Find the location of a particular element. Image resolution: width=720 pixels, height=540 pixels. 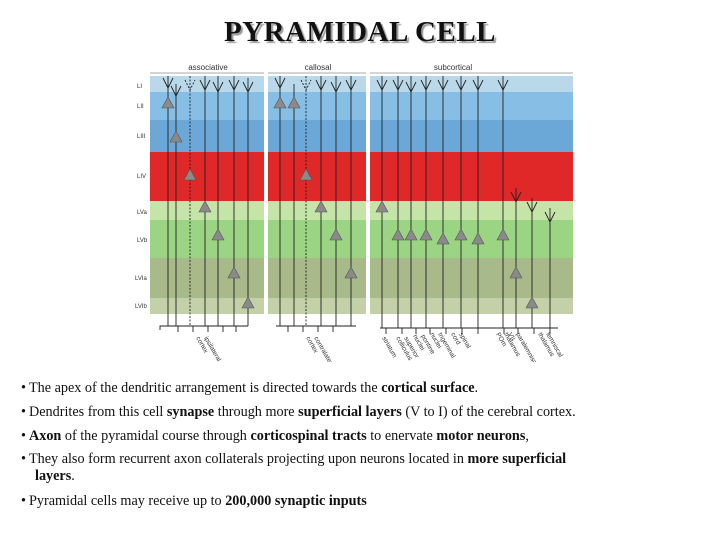

target-ipsilateral: ipsilateral cortex is located at coordinates (208, 347).